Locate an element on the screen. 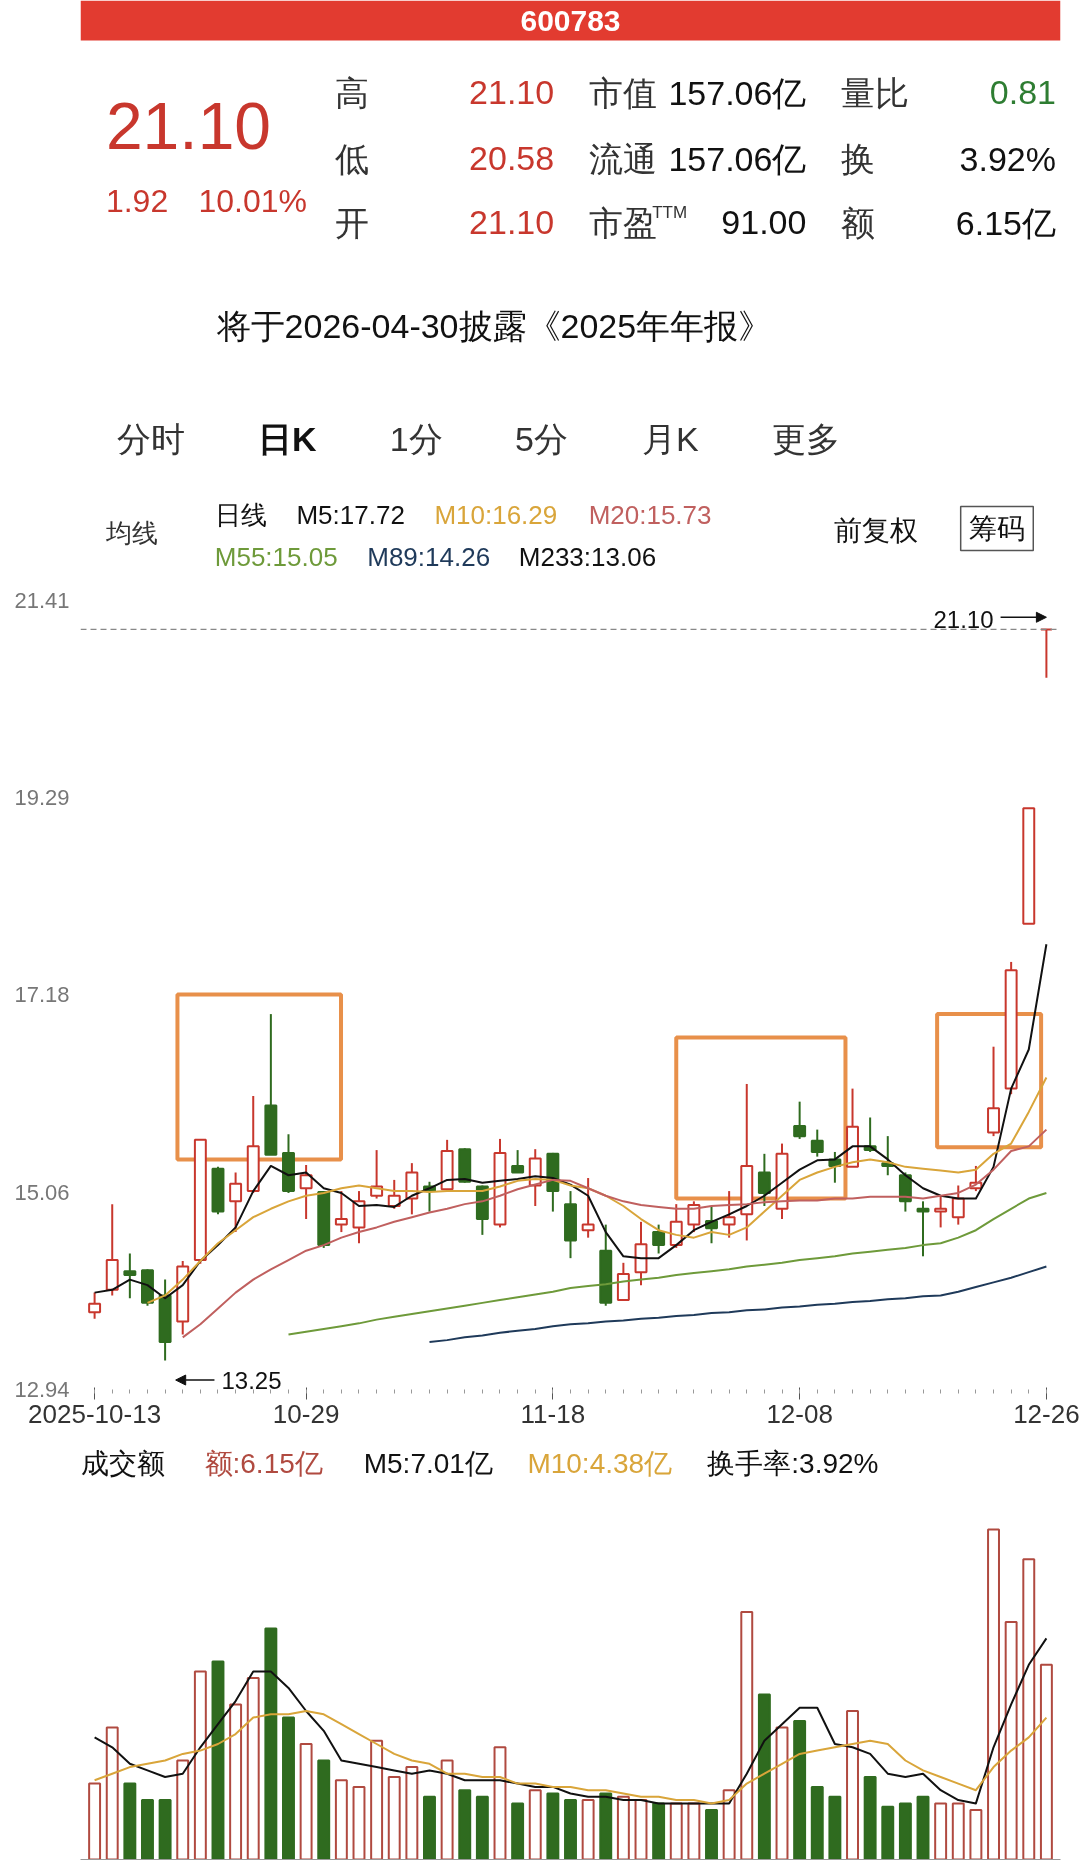  text: 开 is located at coordinates (351, 222).